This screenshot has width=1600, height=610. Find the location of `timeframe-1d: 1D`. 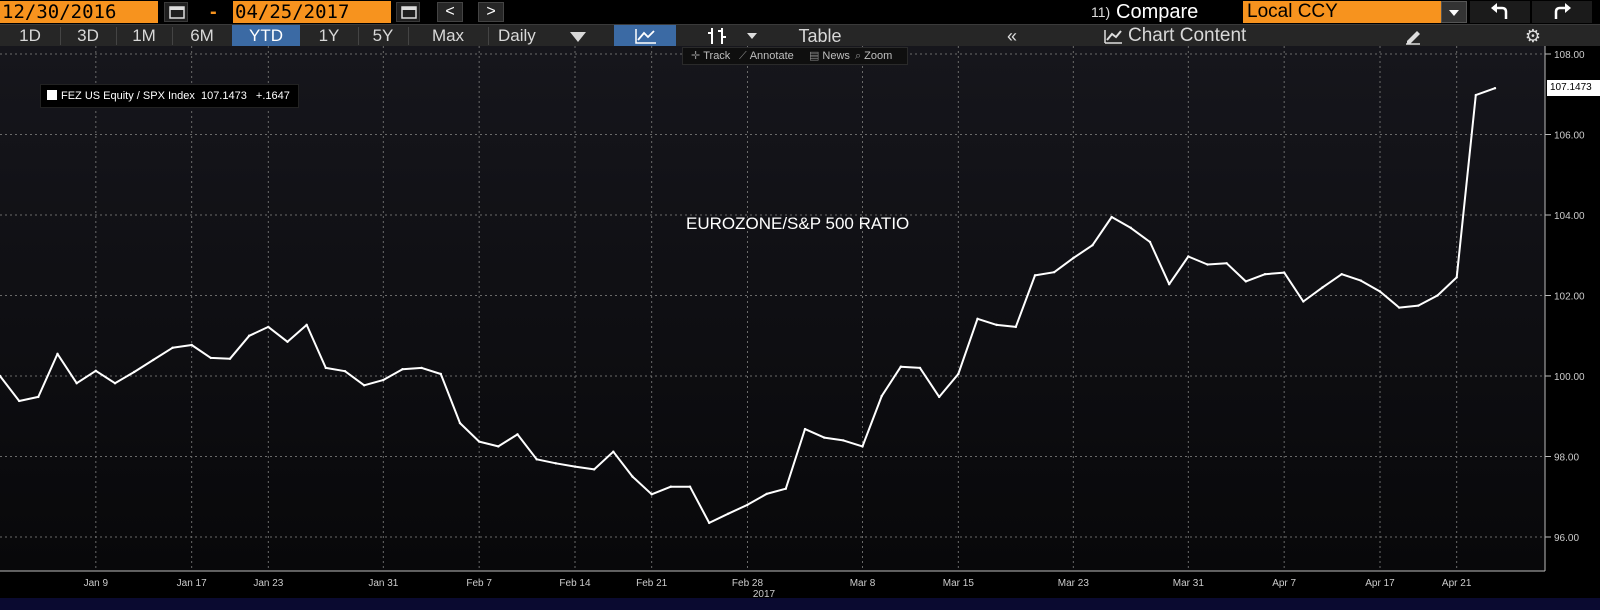

timeframe-1d: 1D is located at coordinates (30, 35).